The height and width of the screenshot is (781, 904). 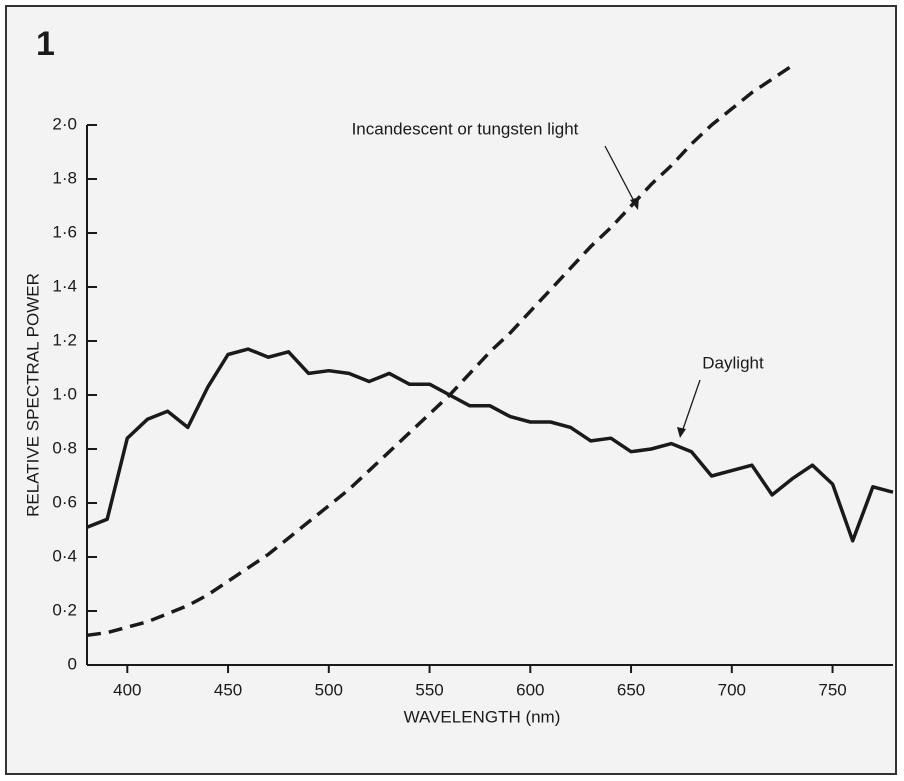 I want to click on y-tick-label: 0·2, so click(x=64, y=609).